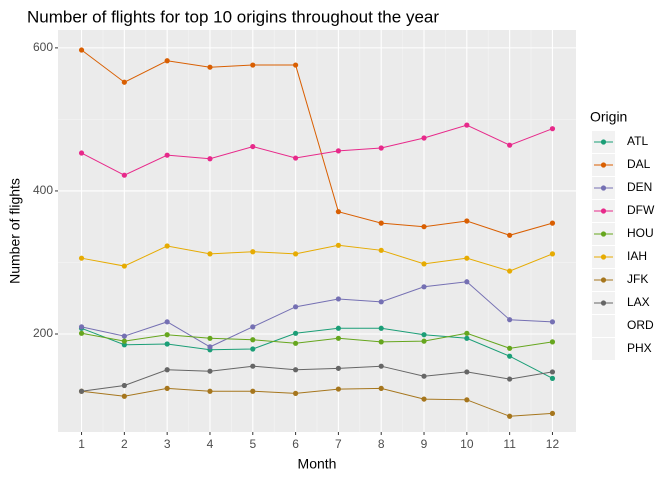 The height and width of the screenshot is (480, 672). What do you see at coordinates (381, 444) in the screenshot?
I see `x-tick-label: 8` at bounding box center [381, 444].